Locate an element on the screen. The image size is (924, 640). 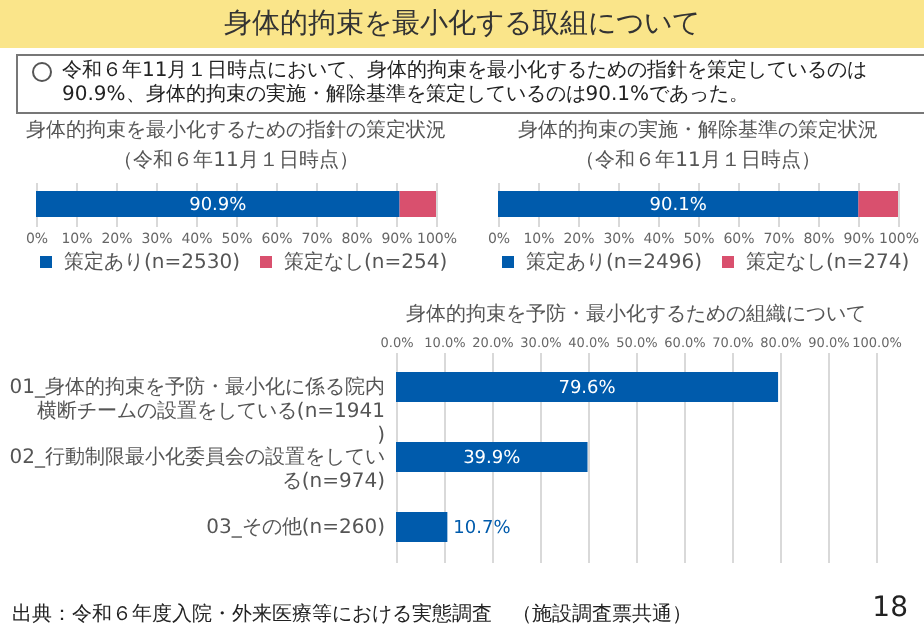
chart-title: 身体的拘束の実施・解除基準の策定状況 is located at coordinates (698, 130).